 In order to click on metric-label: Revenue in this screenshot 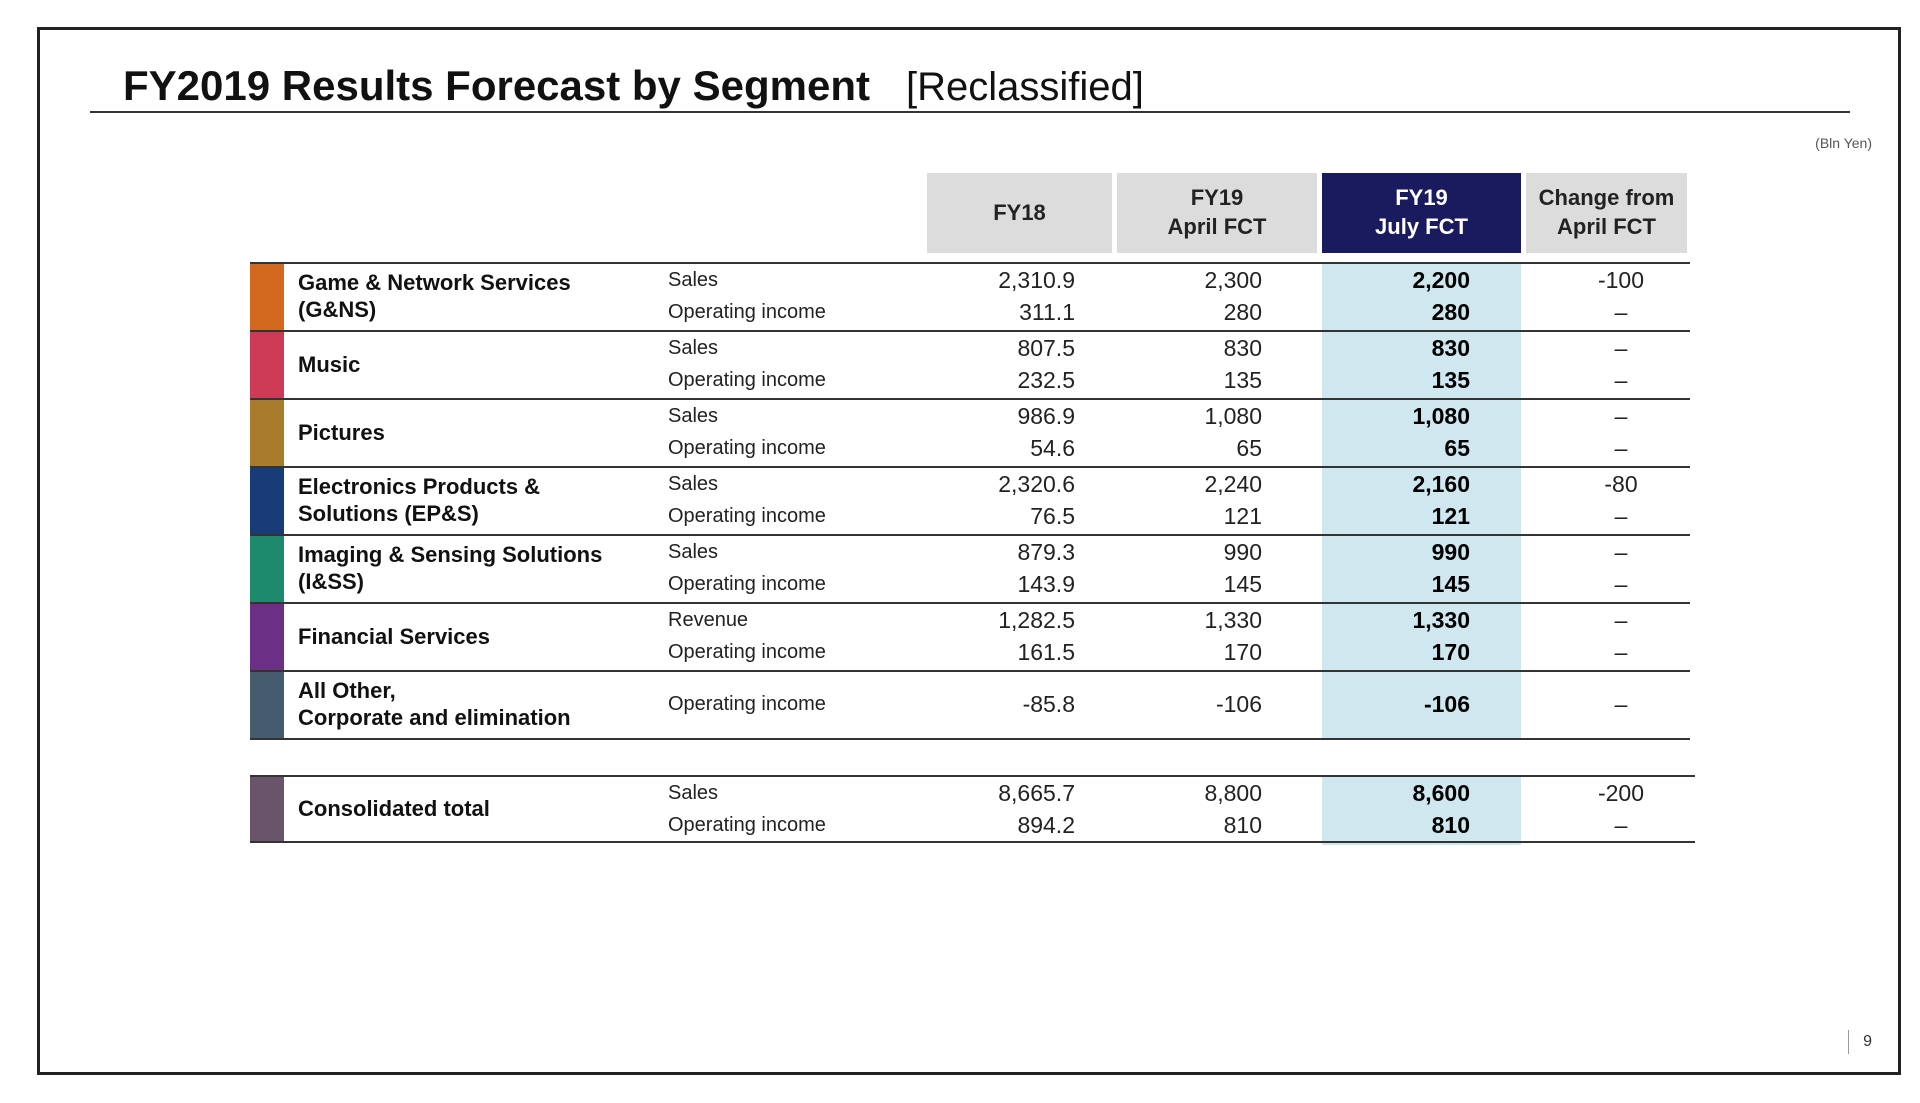, I will do `click(708, 620)`.